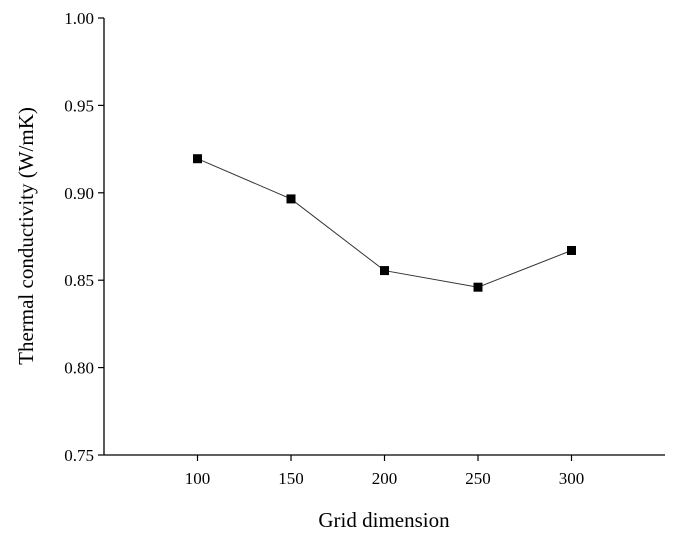  I want to click on x-tick-label: 150, so click(291, 478).